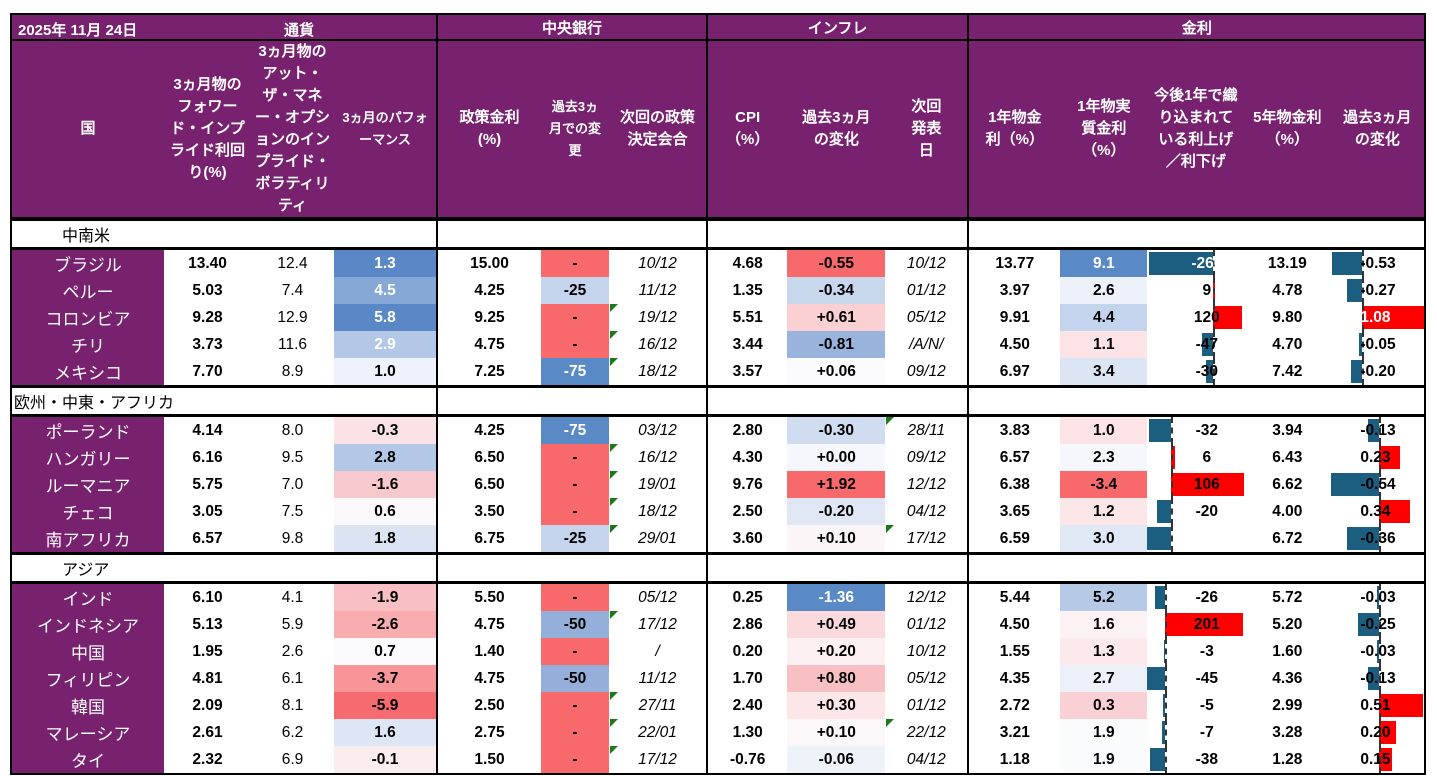  What do you see at coordinates (575, 371) in the screenshot?
I see `chg-value: -75` at bounding box center [575, 371].